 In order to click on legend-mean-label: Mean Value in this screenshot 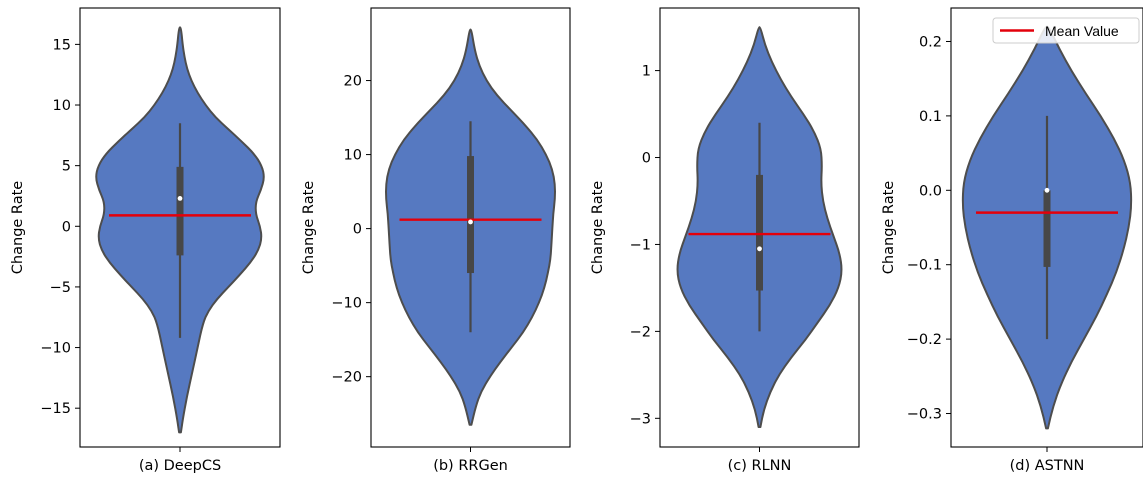, I will do `click(1082, 31)`.